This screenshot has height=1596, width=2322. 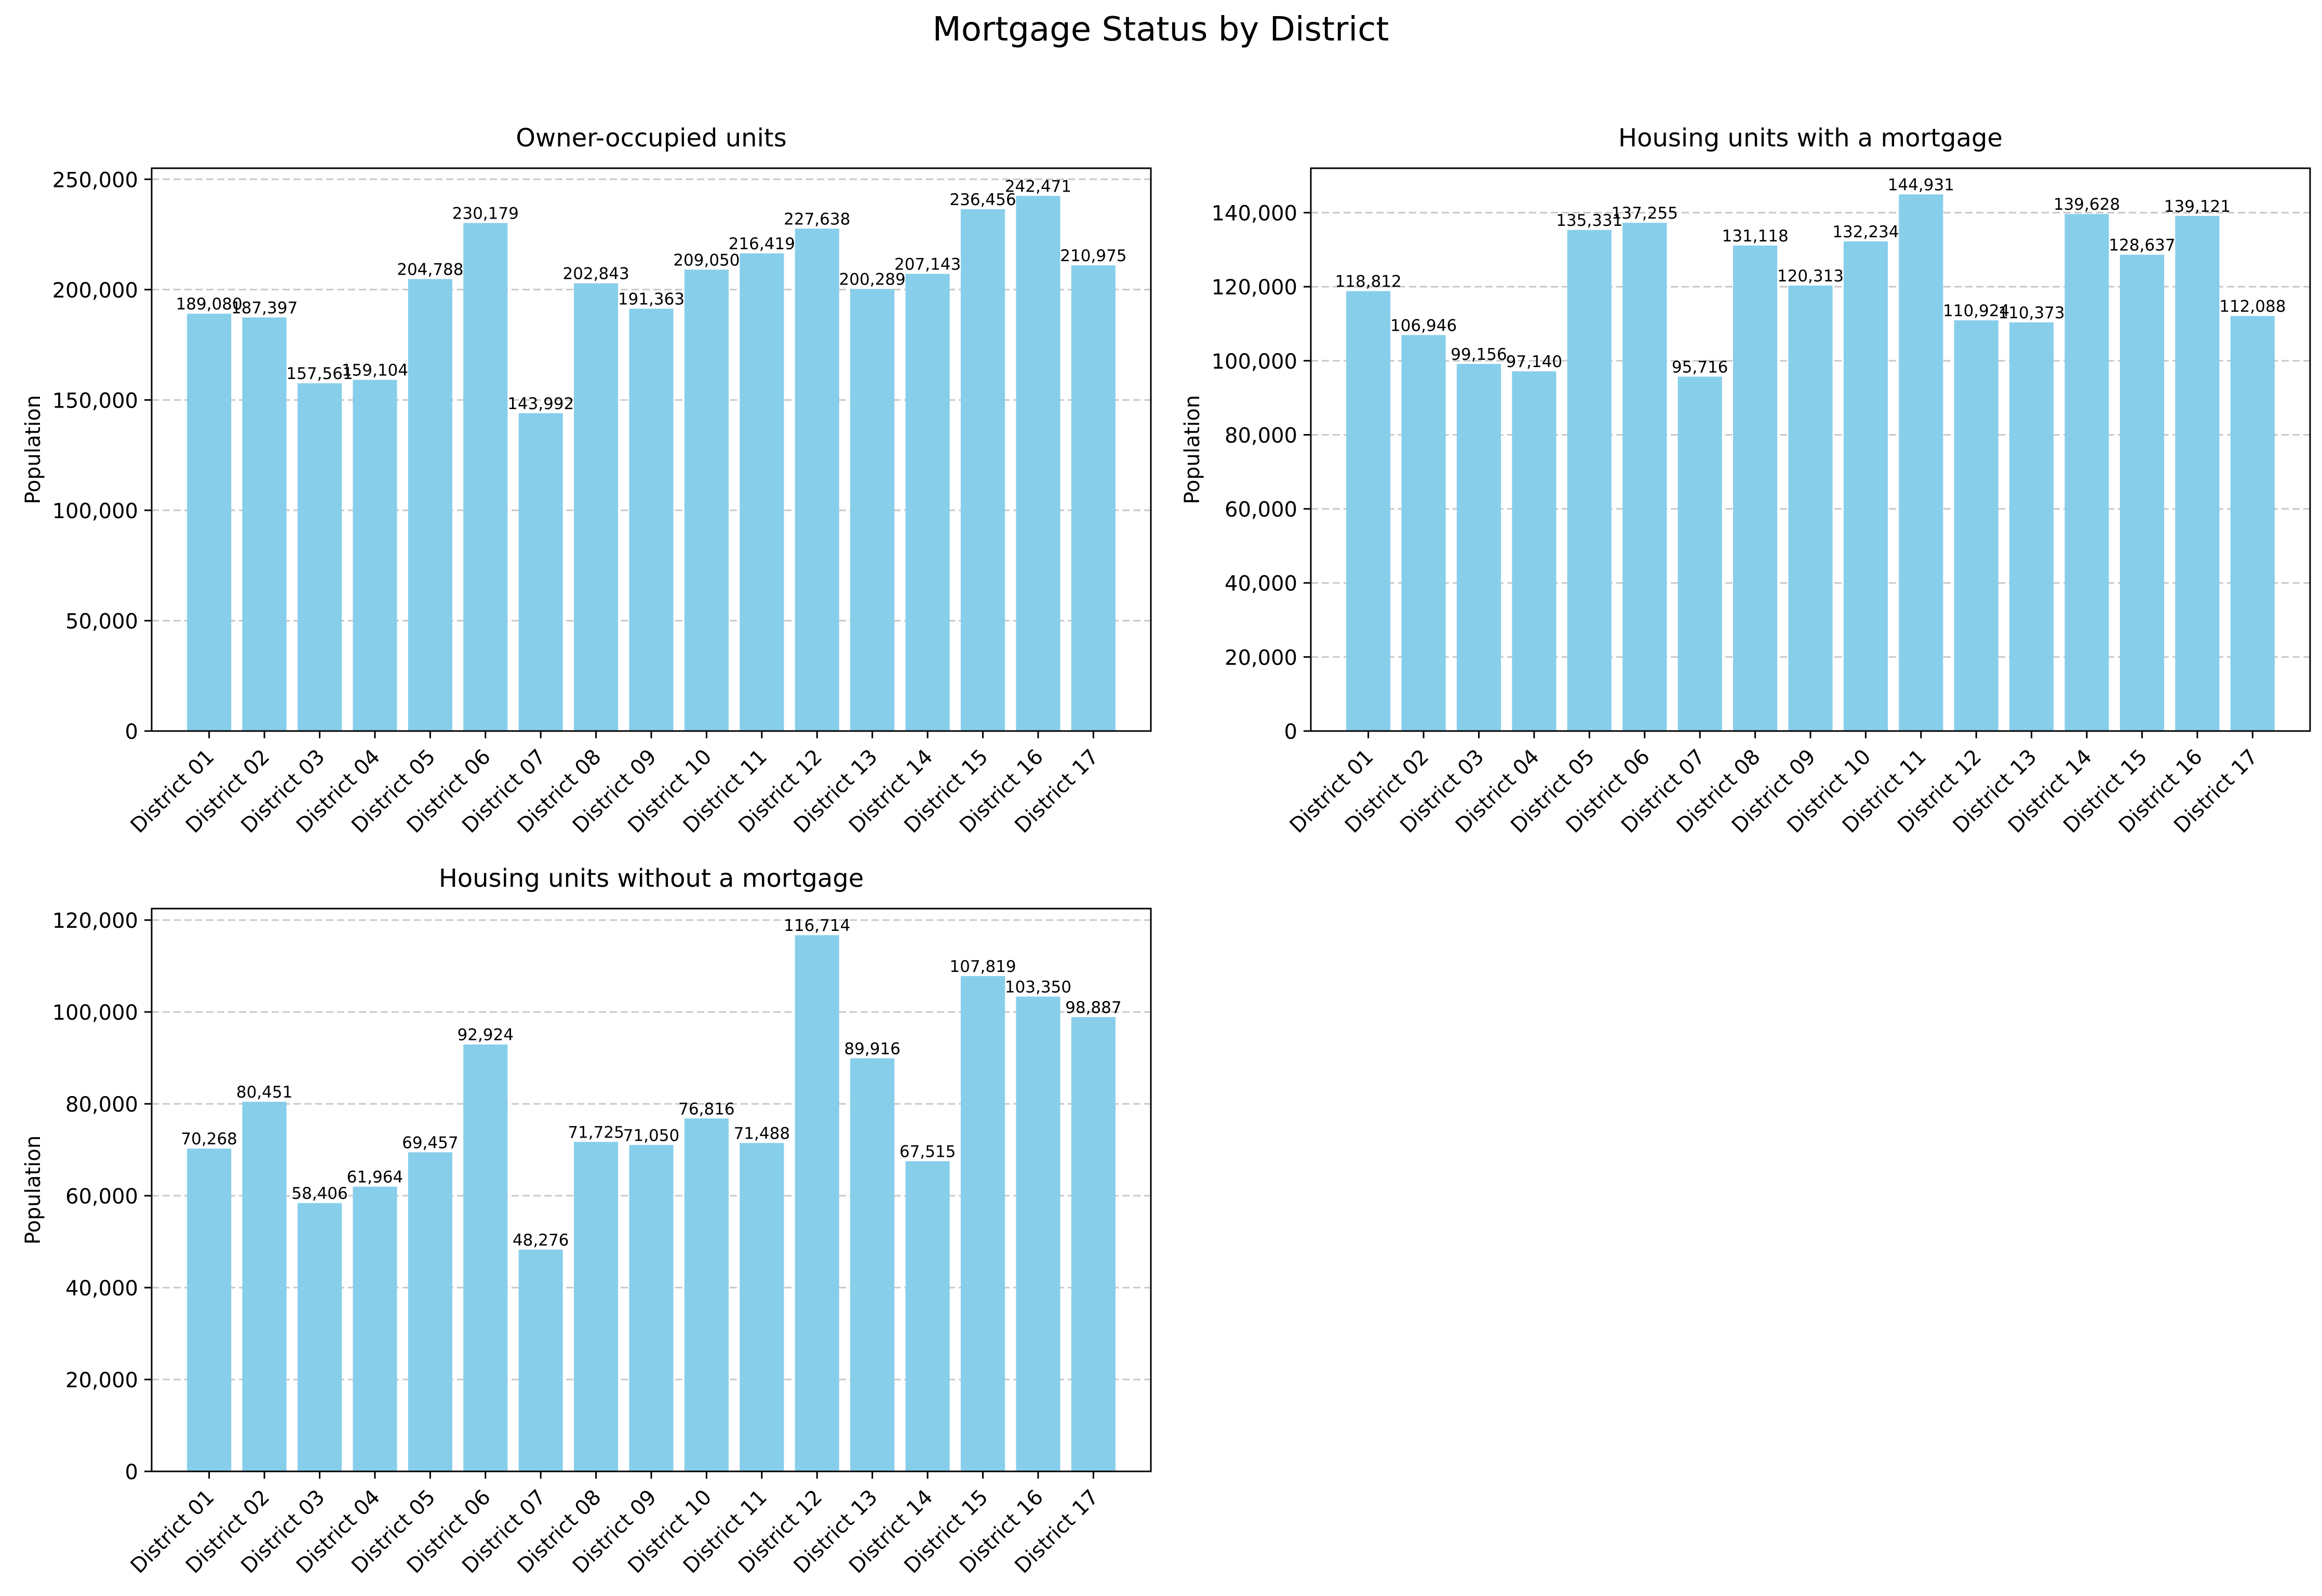 What do you see at coordinates (1093, 1007) in the screenshot?
I see `data-label: 98,887` at bounding box center [1093, 1007].